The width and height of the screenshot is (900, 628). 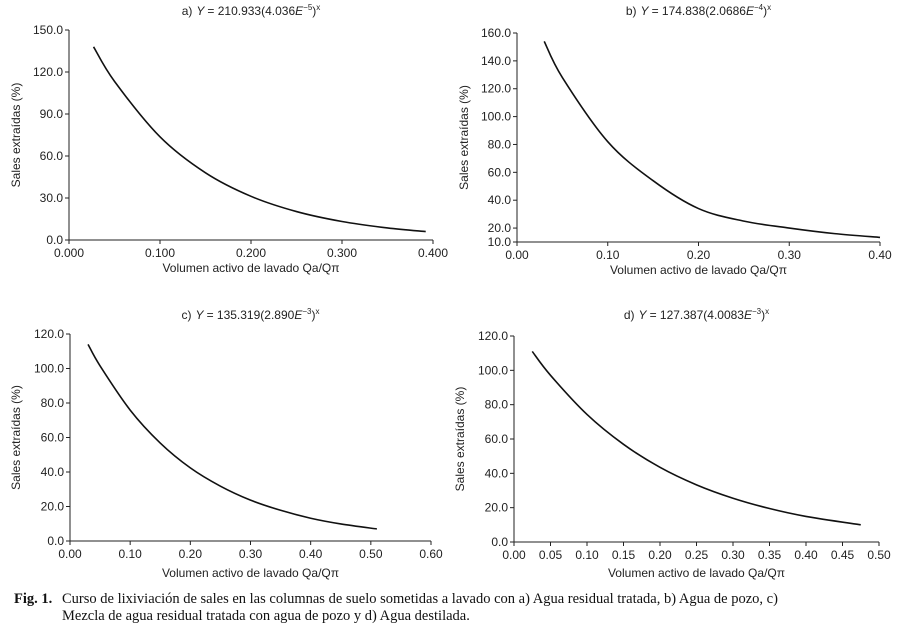 I want to click on x-tick-label: 0.100, so click(x=160, y=253).